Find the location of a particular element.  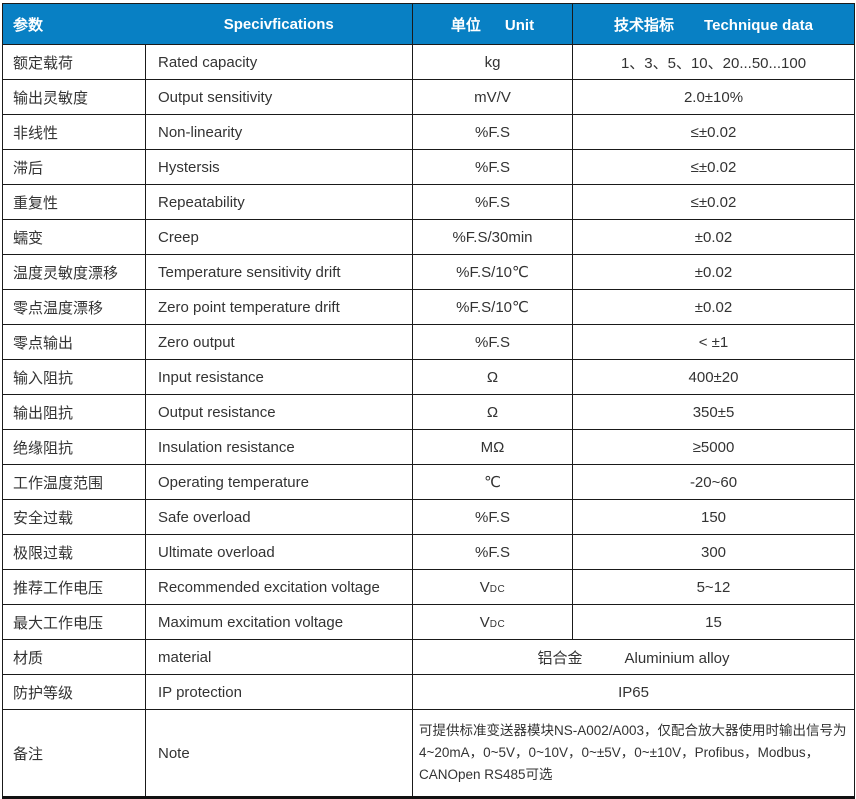

technique-data-value: 5~12 is located at coordinates (713, 587).